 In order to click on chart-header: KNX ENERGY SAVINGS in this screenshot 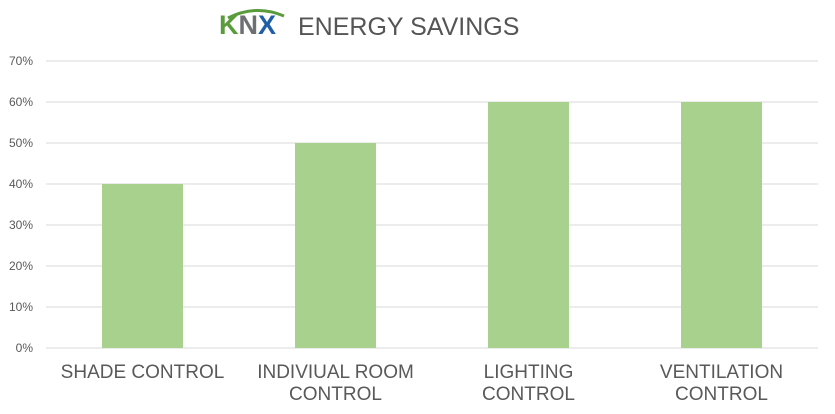, I will do `click(417, 26)`.